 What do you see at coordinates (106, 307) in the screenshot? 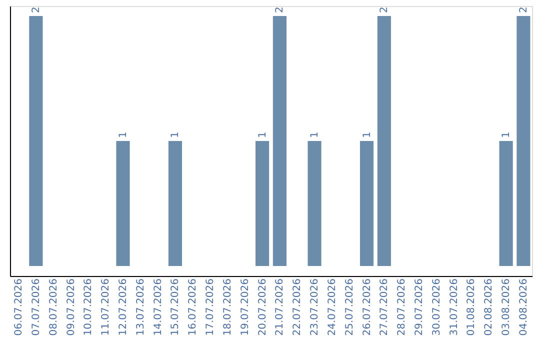
I see `x-tick-label: 11.07.2026` at bounding box center [106, 307].